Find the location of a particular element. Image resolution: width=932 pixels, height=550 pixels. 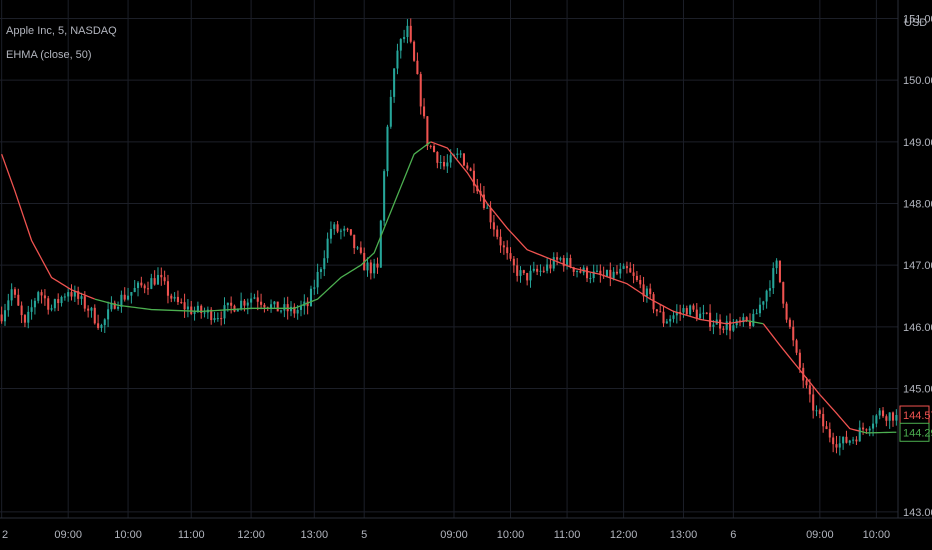

time-tick-label: 09:00 is located at coordinates (68, 535).